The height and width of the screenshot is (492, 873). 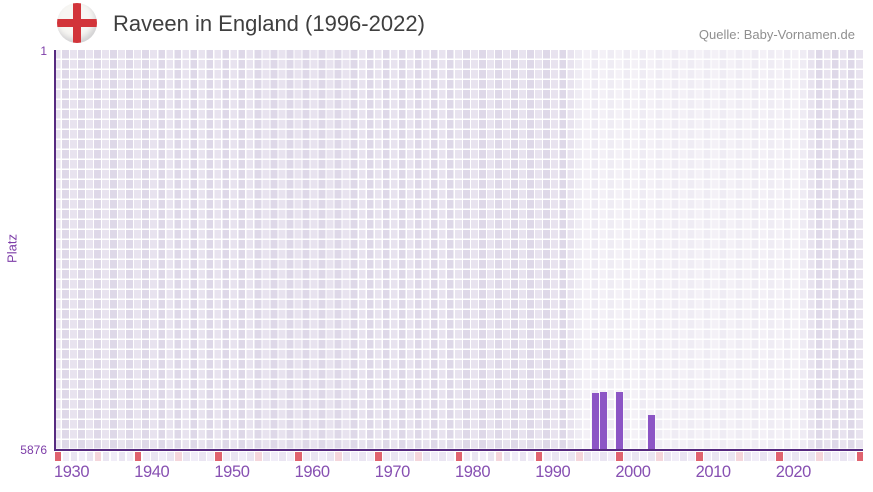 What do you see at coordinates (764, 456) in the screenshot?
I see `year-tick-2018` at bounding box center [764, 456].